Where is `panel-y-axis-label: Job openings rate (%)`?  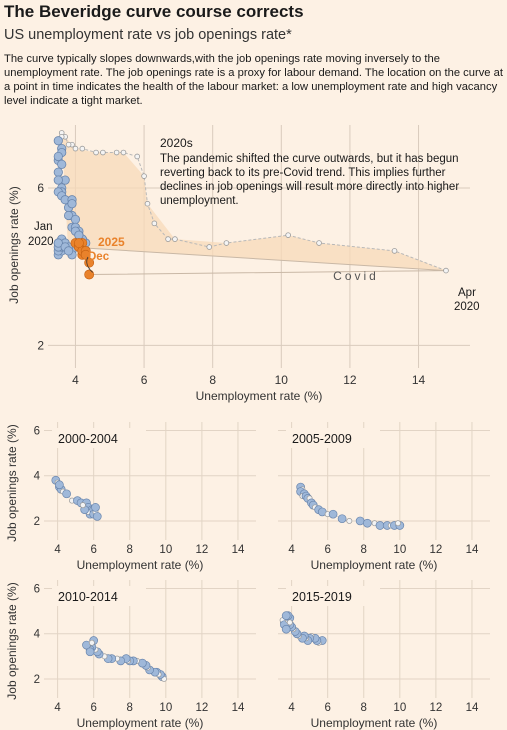 panel-y-axis-label: Job openings rate (%) is located at coordinates (12, 482).